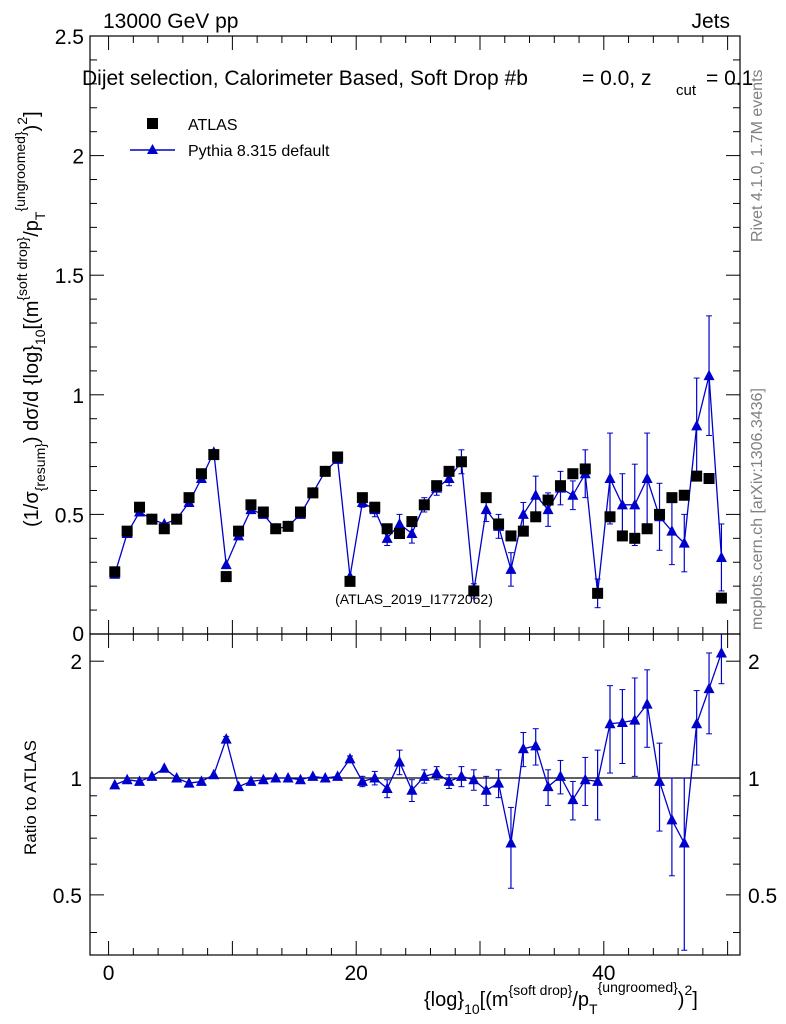 The height and width of the screenshot is (1024, 786). Describe the element at coordinates (152, 149) in the screenshot. I see `legend-pythia-marker` at that location.